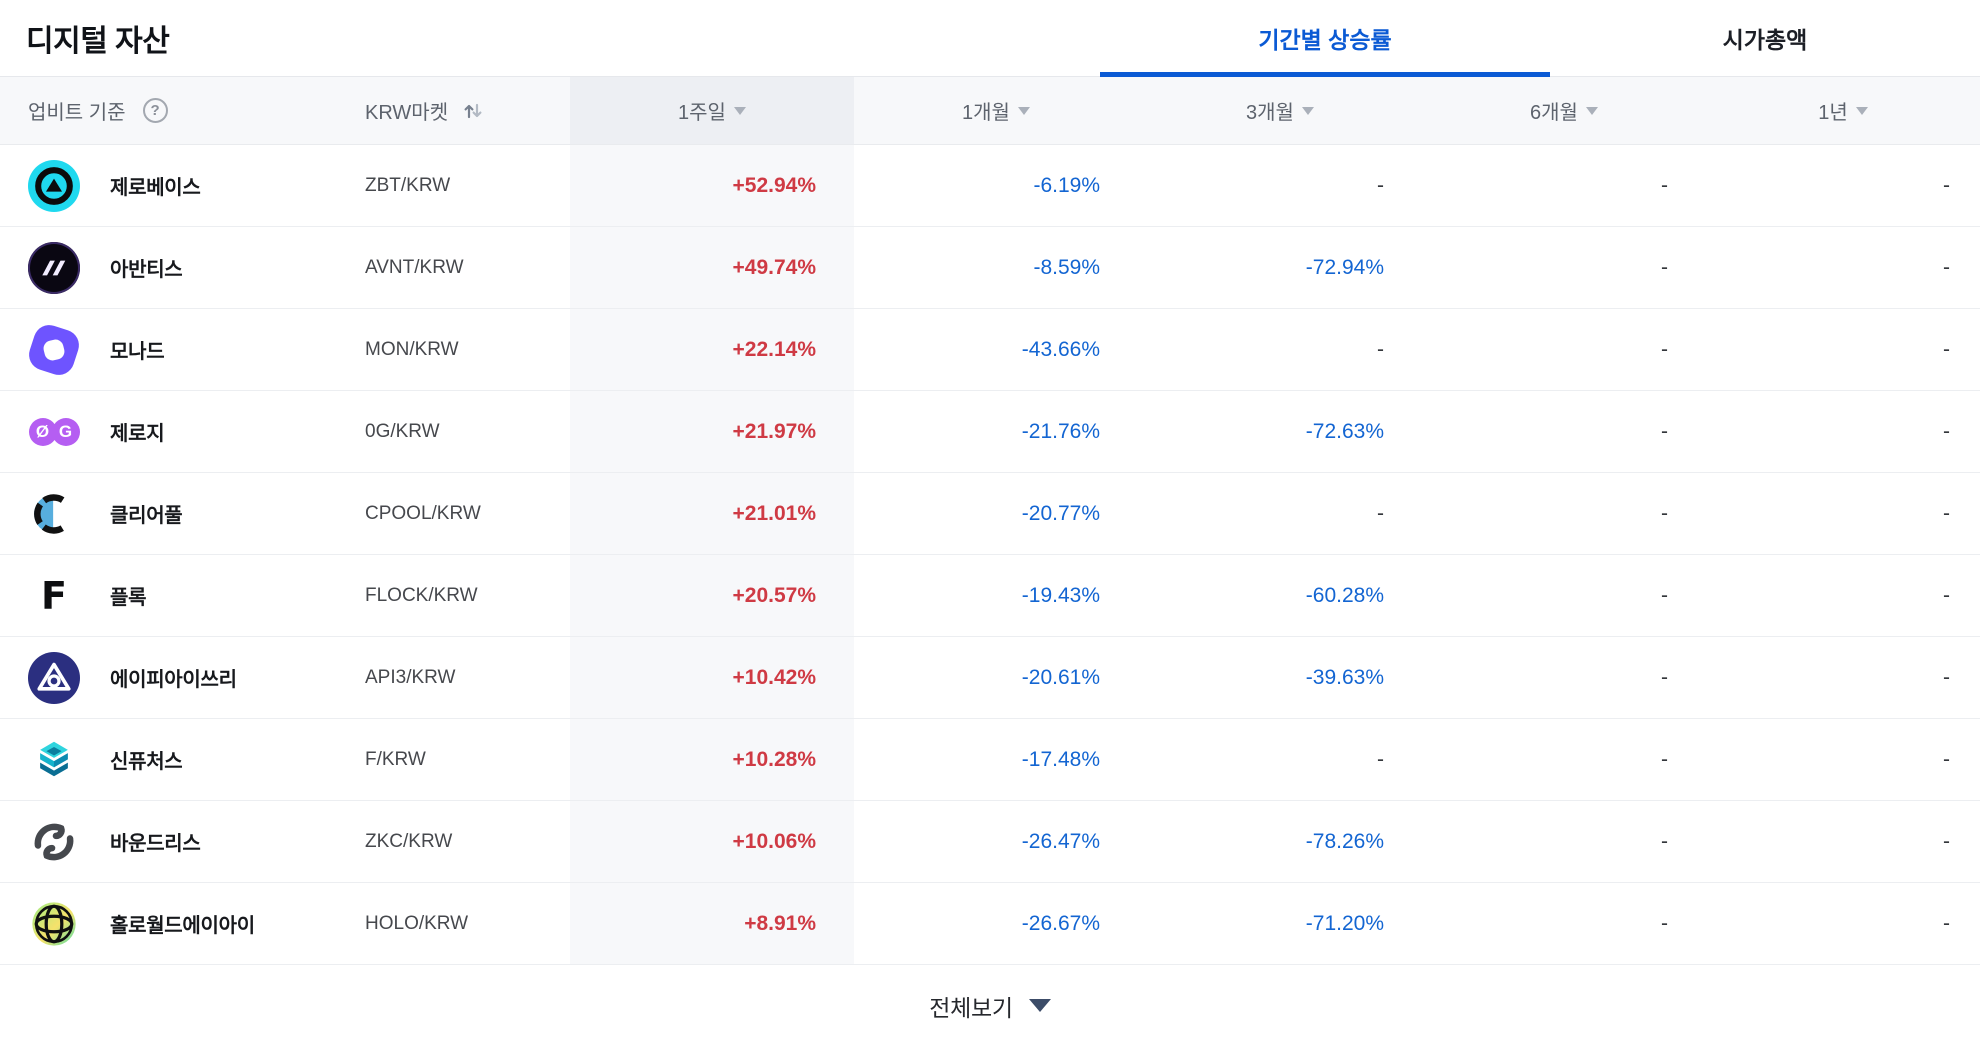 The height and width of the screenshot is (1046, 1980). What do you see at coordinates (996, 110) in the screenshot?
I see `header-1month: 1개월` at bounding box center [996, 110].